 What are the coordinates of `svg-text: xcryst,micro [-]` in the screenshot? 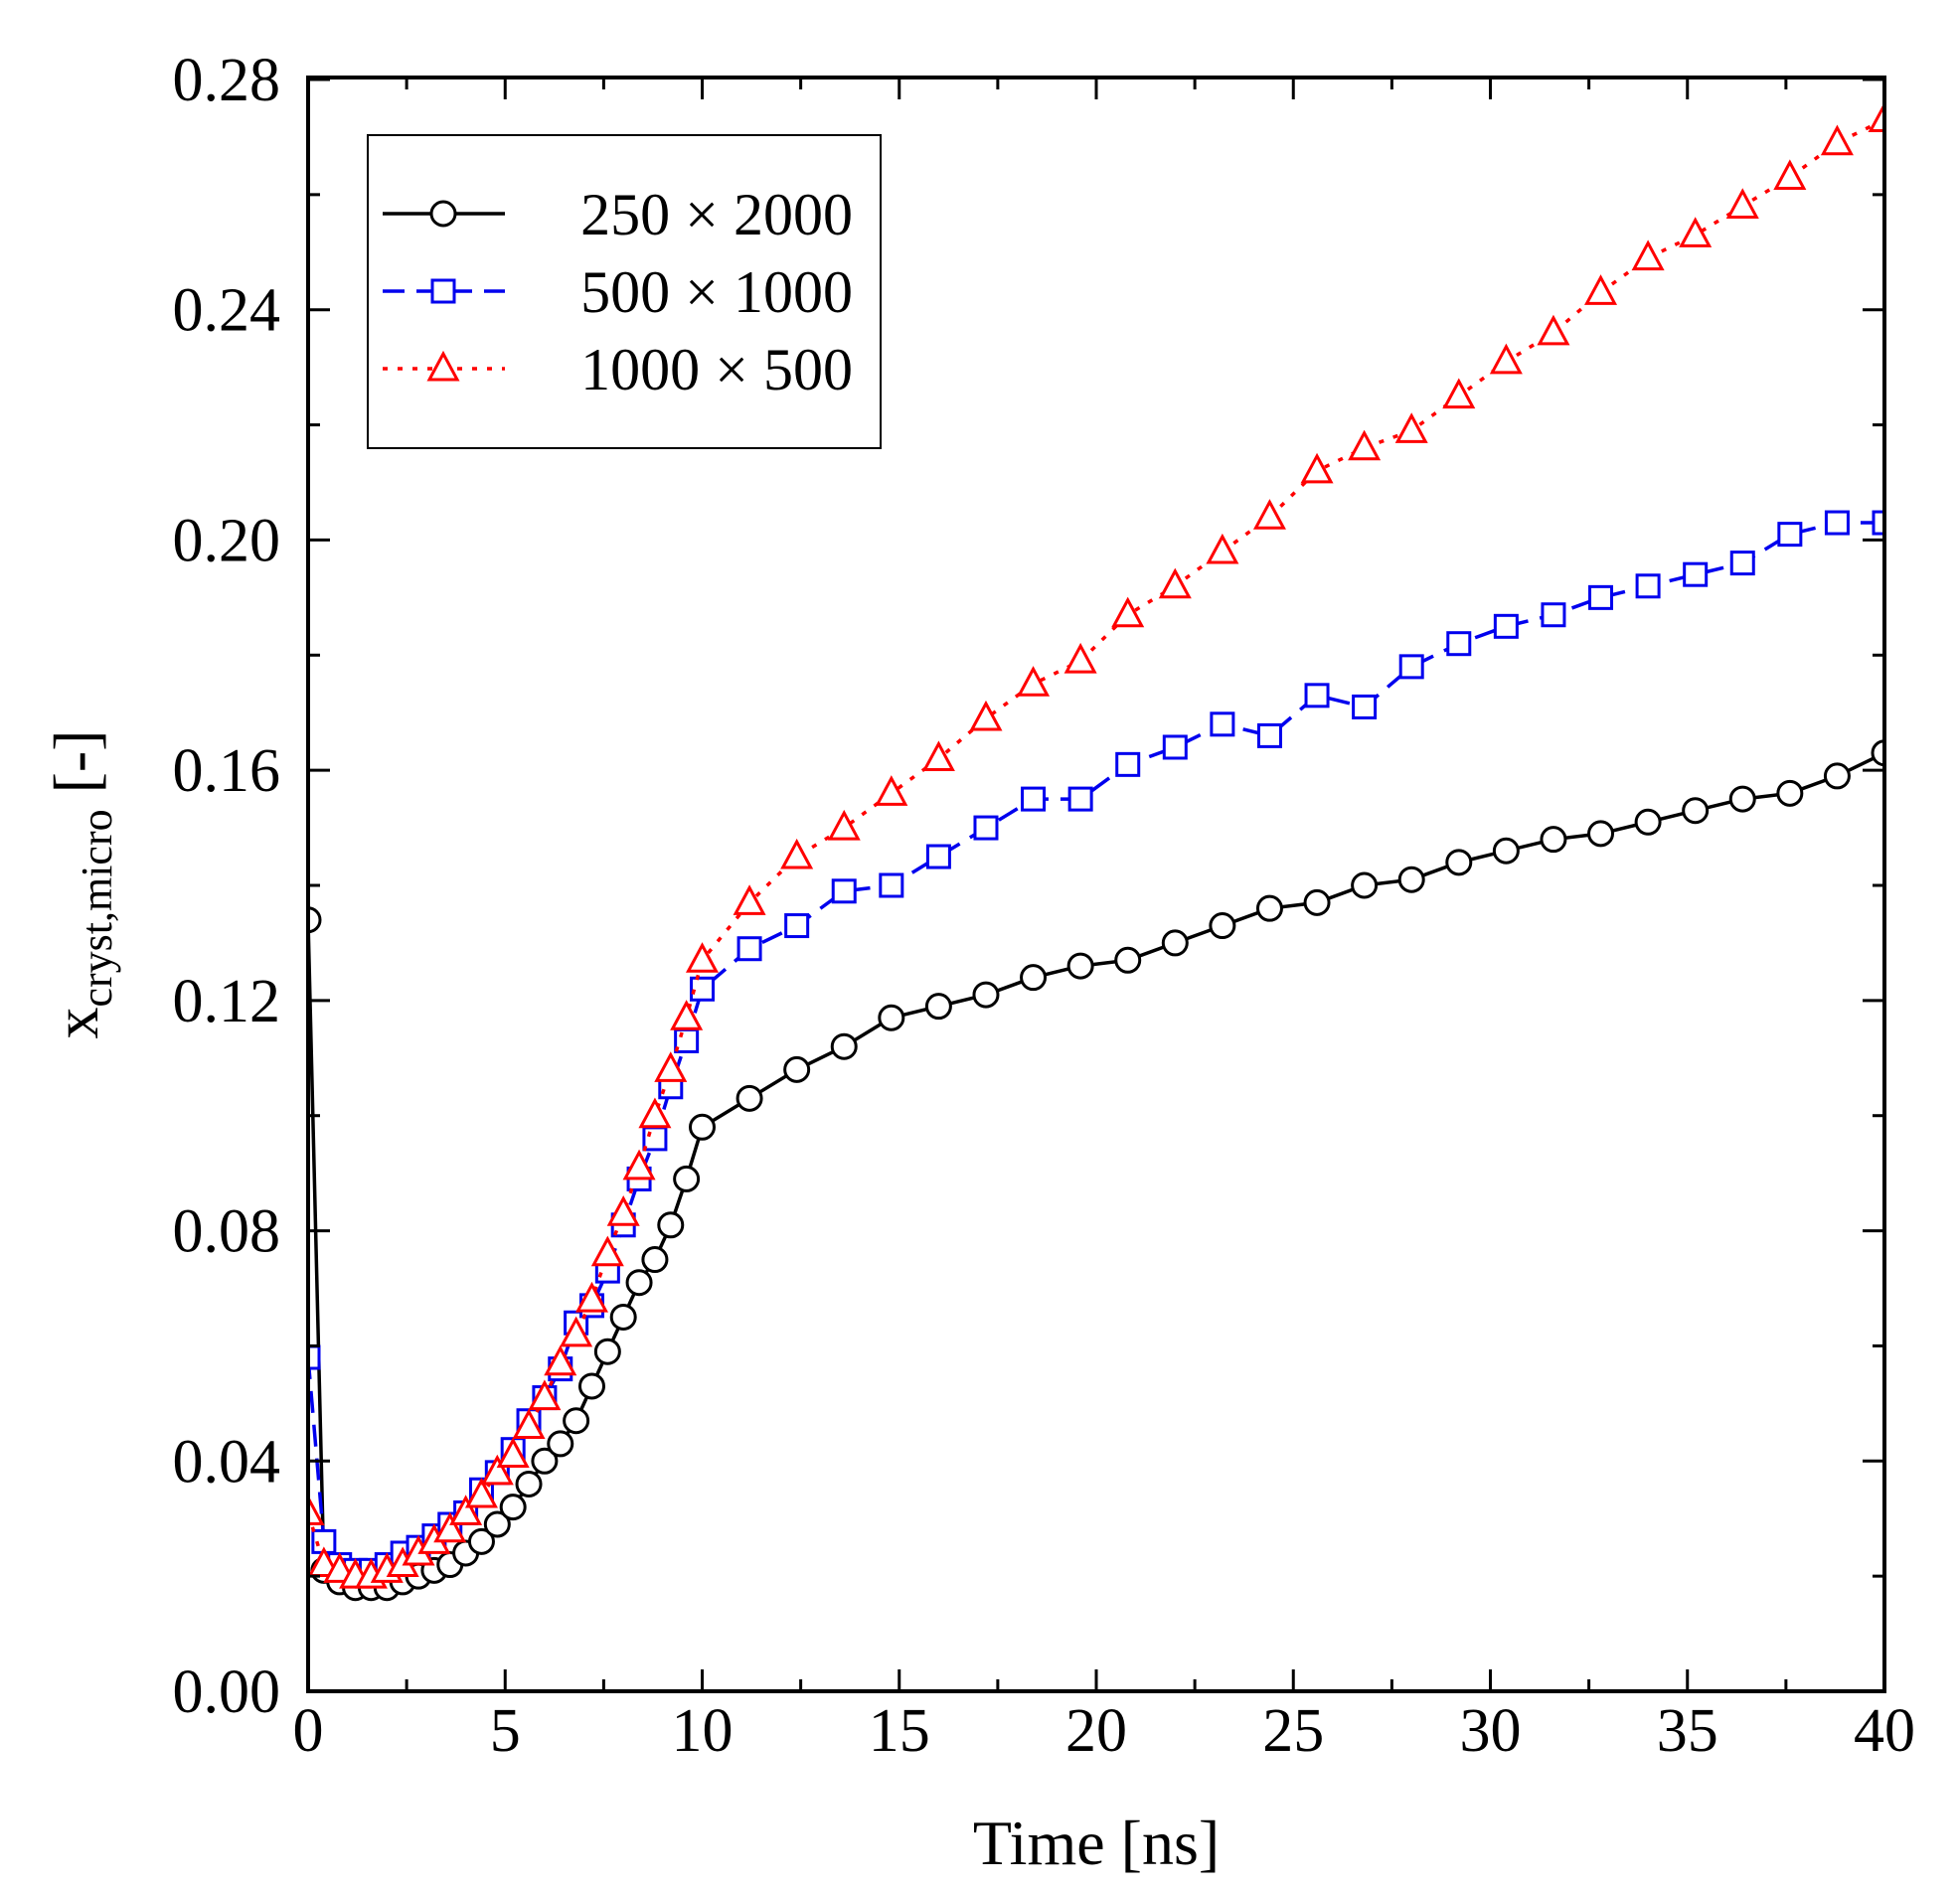 It's located at (81, 884).